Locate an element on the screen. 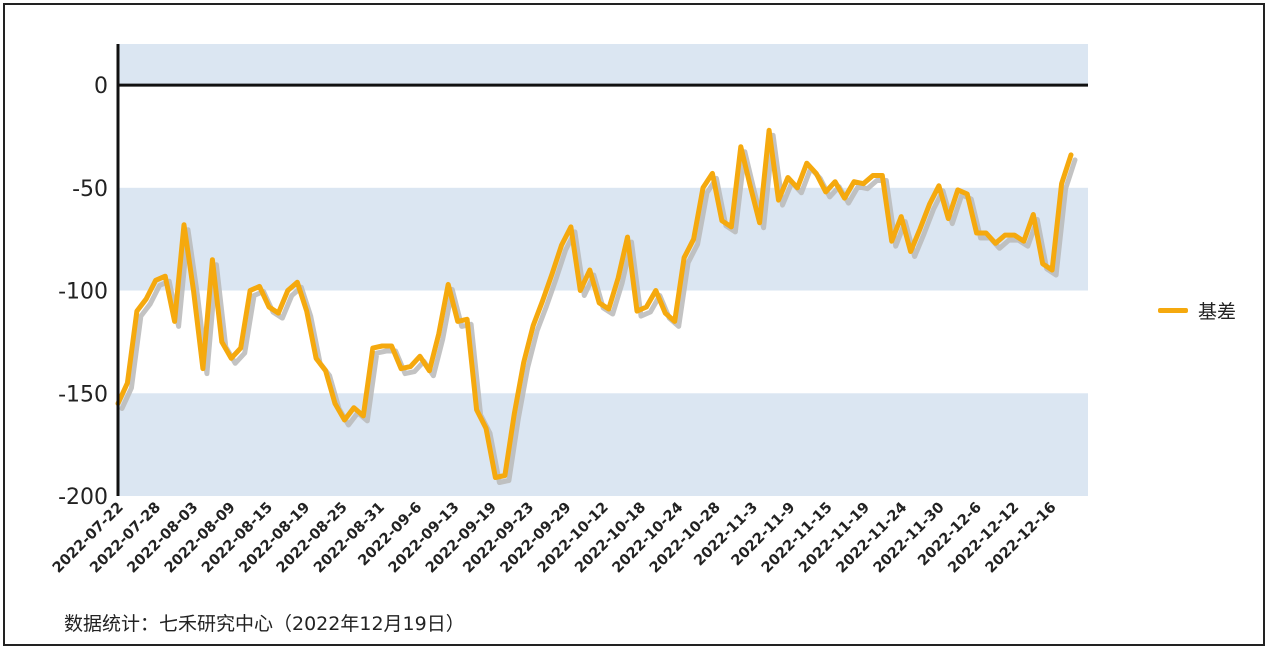 Image resolution: width=1270 pixels, height=651 pixels. legend-label-basis: 基差 is located at coordinates (1217, 312).